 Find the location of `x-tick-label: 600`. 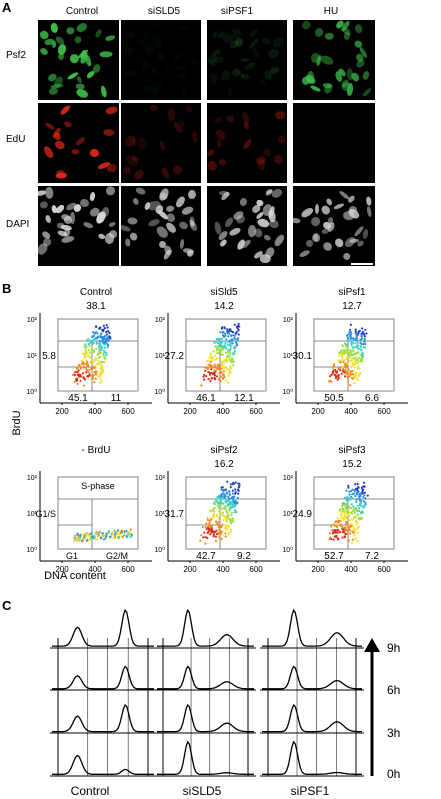

x-tick-label: 600 is located at coordinates (384, 569).